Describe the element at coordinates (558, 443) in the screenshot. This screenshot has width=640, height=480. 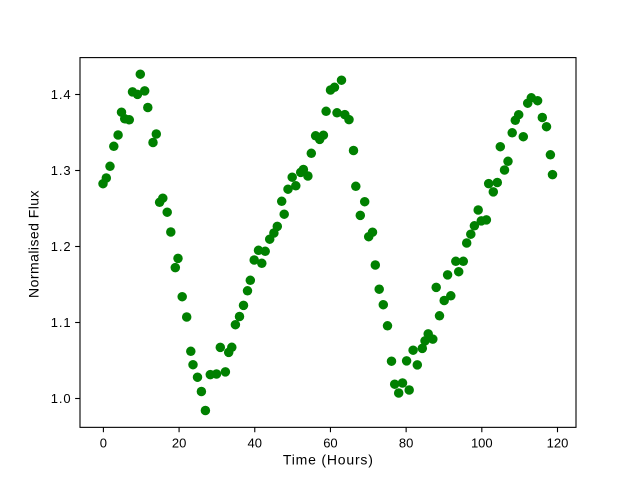
I see `svg-text: 120` at that location.